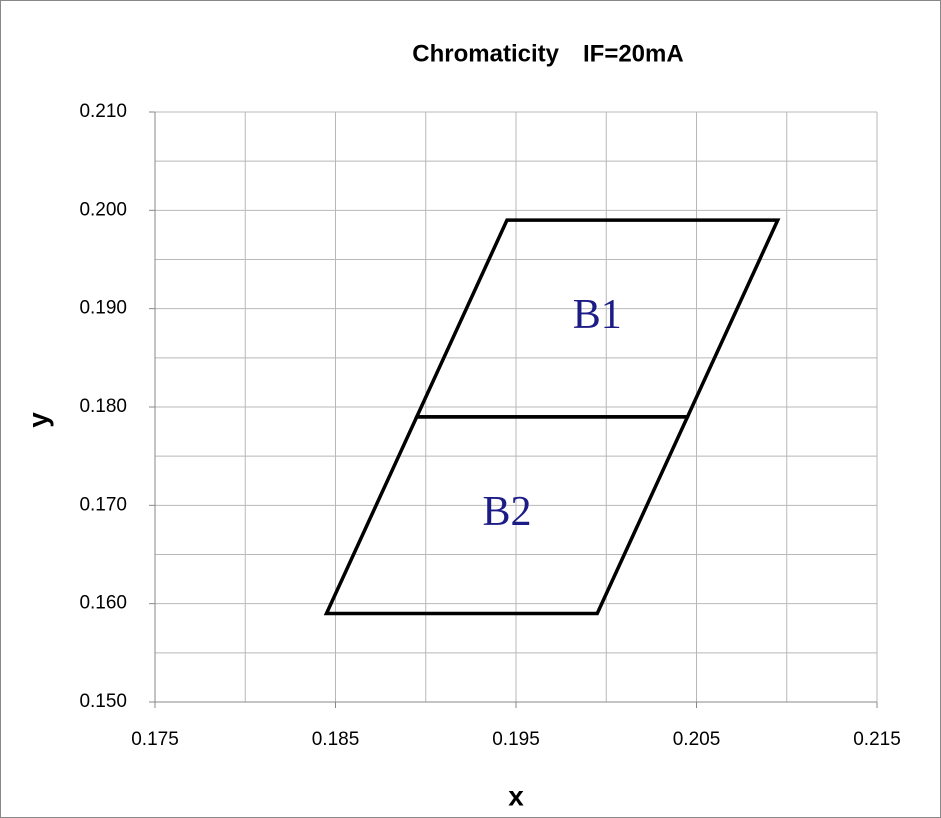 The image size is (941, 818). What do you see at coordinates (103, 406) in the screenshot?
I see `y-tick-label: 0.180` at bounding box center [103, 406].